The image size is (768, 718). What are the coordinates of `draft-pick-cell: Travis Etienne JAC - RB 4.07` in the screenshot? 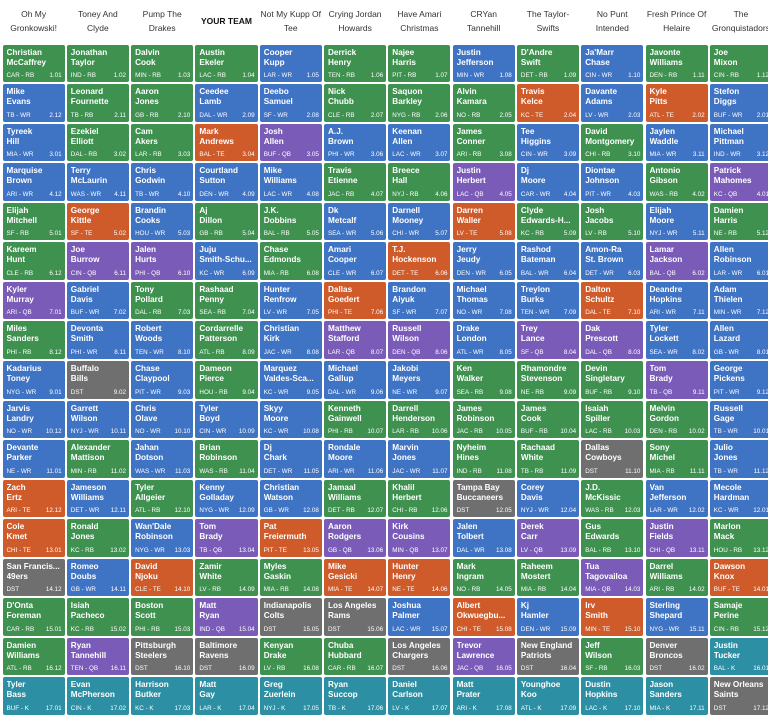 It's located at (355, 182).